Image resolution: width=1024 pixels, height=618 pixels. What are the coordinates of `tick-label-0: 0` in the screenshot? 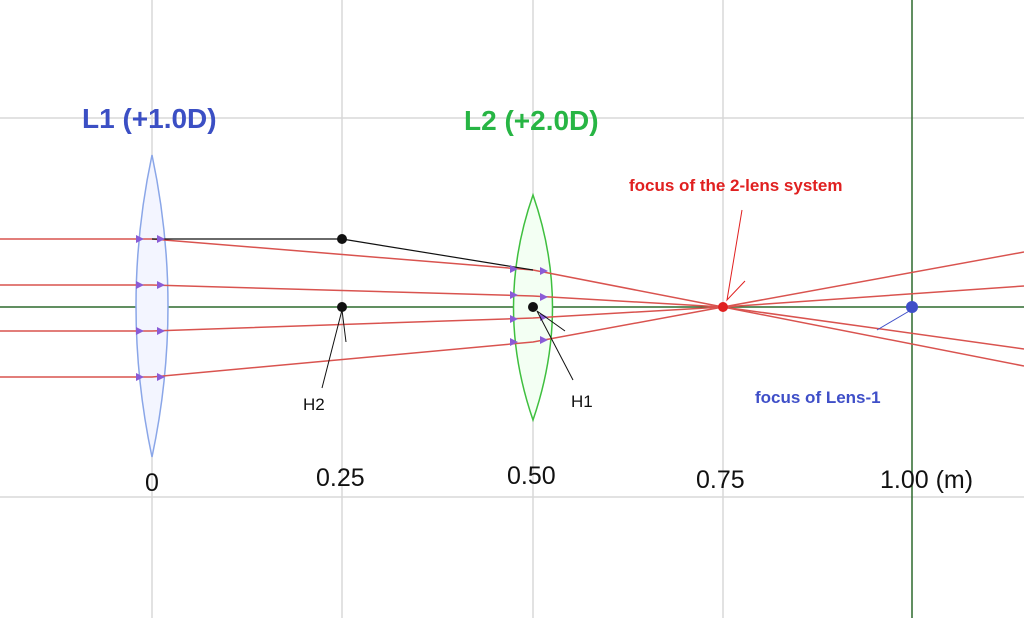 It's located at (152, 483).